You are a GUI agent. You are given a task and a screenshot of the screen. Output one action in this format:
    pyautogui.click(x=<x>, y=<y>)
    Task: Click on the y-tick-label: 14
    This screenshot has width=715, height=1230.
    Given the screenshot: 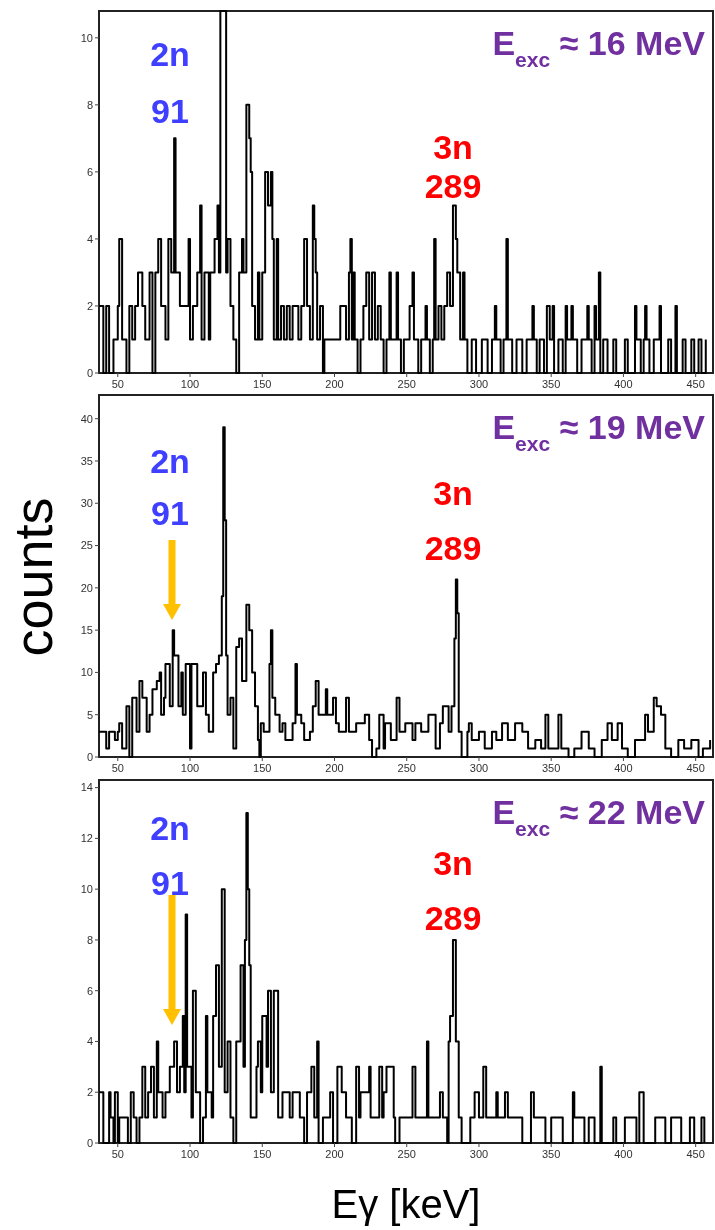 What is the action you would take?
    pyautogui.click(x=86, y=787)
    